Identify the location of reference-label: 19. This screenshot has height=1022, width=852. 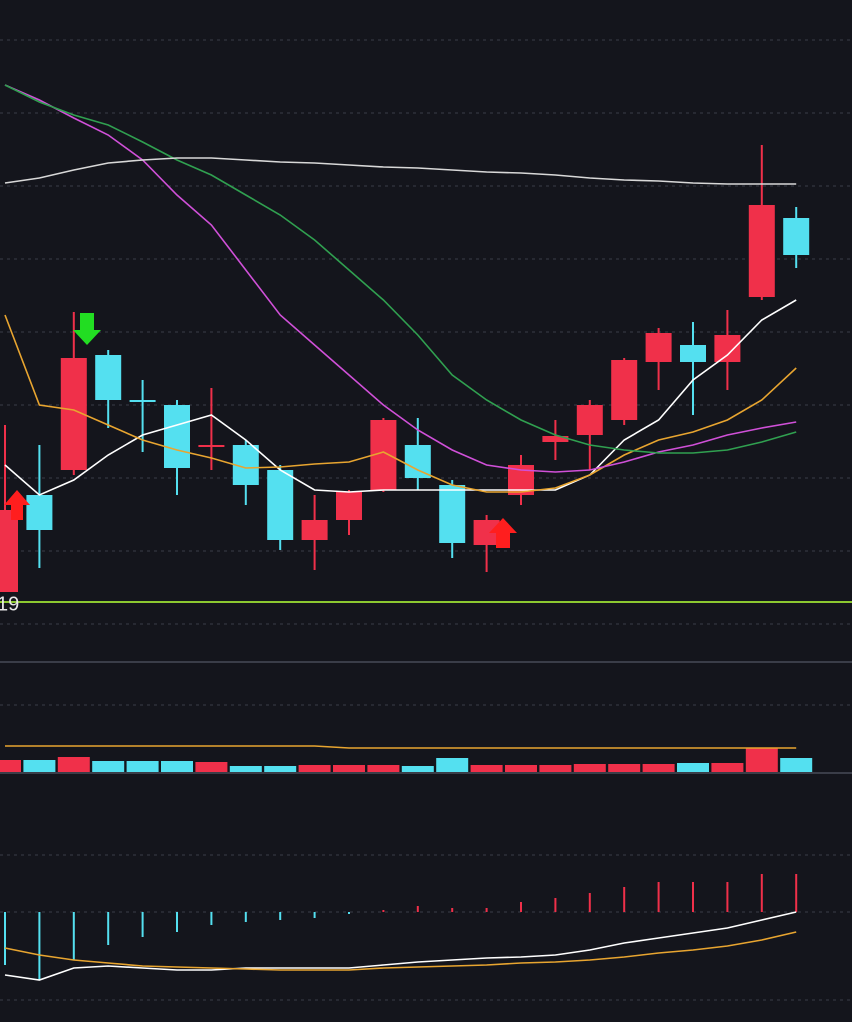
(9, 604).